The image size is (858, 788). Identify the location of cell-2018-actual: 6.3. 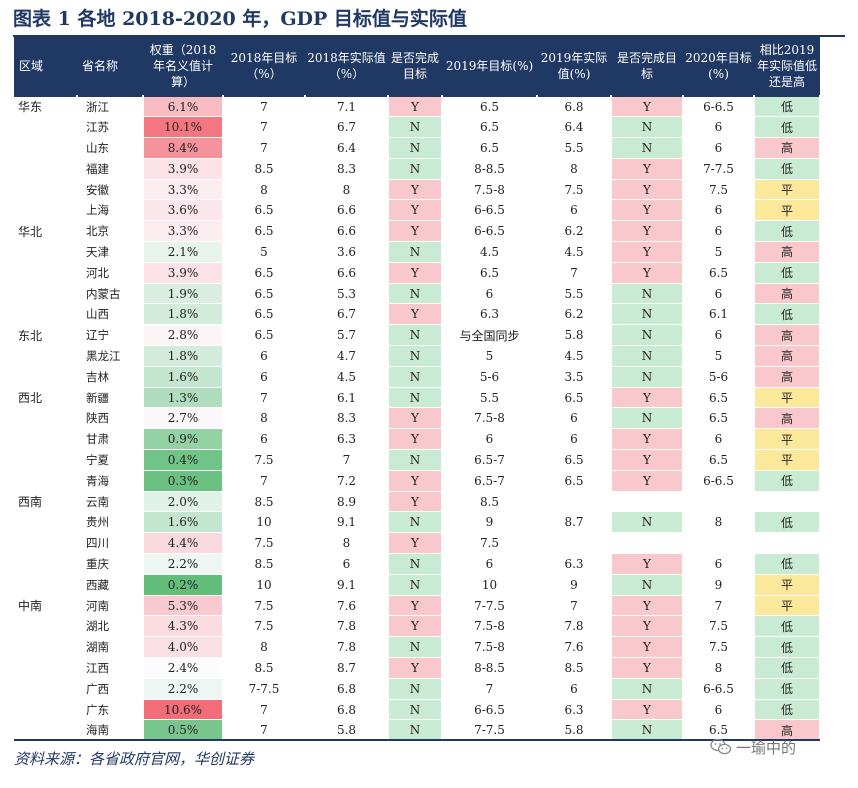
(347, 439).